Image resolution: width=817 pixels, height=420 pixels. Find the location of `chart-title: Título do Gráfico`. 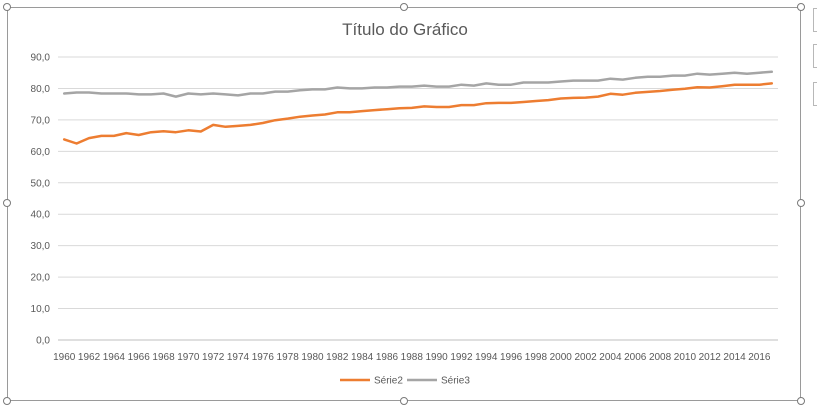

chart-title: Título do Gráfico is located at coordinates (405, 29).